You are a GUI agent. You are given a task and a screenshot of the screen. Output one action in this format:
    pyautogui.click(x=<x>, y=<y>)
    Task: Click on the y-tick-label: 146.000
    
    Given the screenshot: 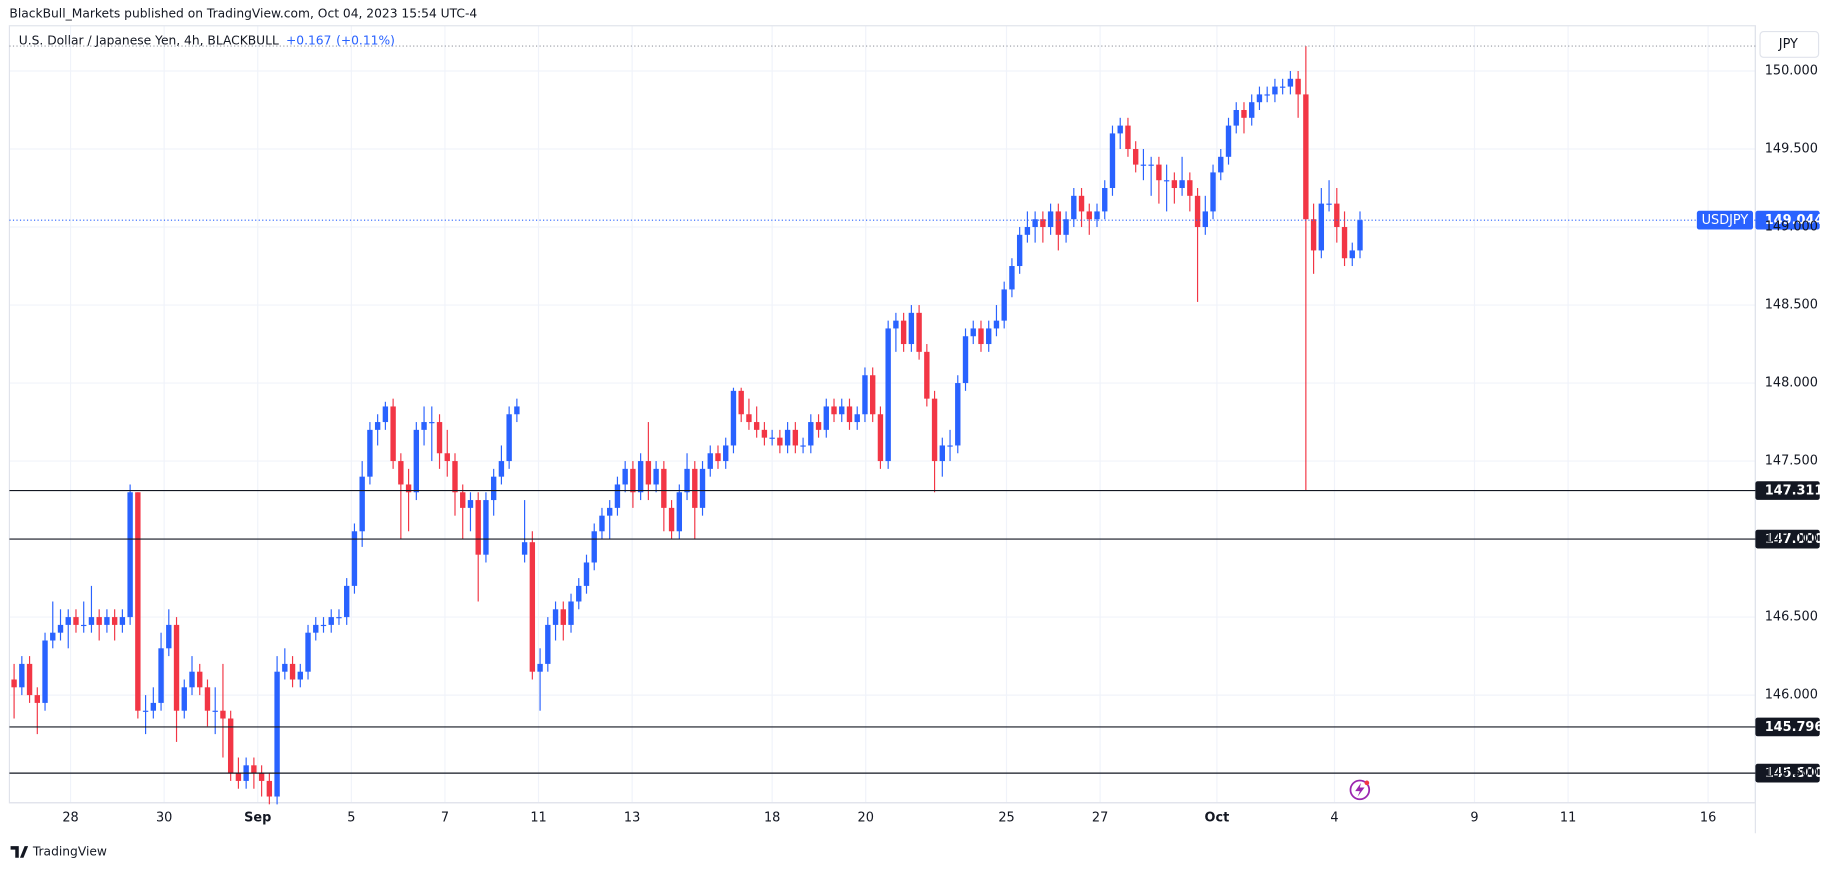 What is the action you would take?
    pyautogui.click(x=1791, y=695)
    